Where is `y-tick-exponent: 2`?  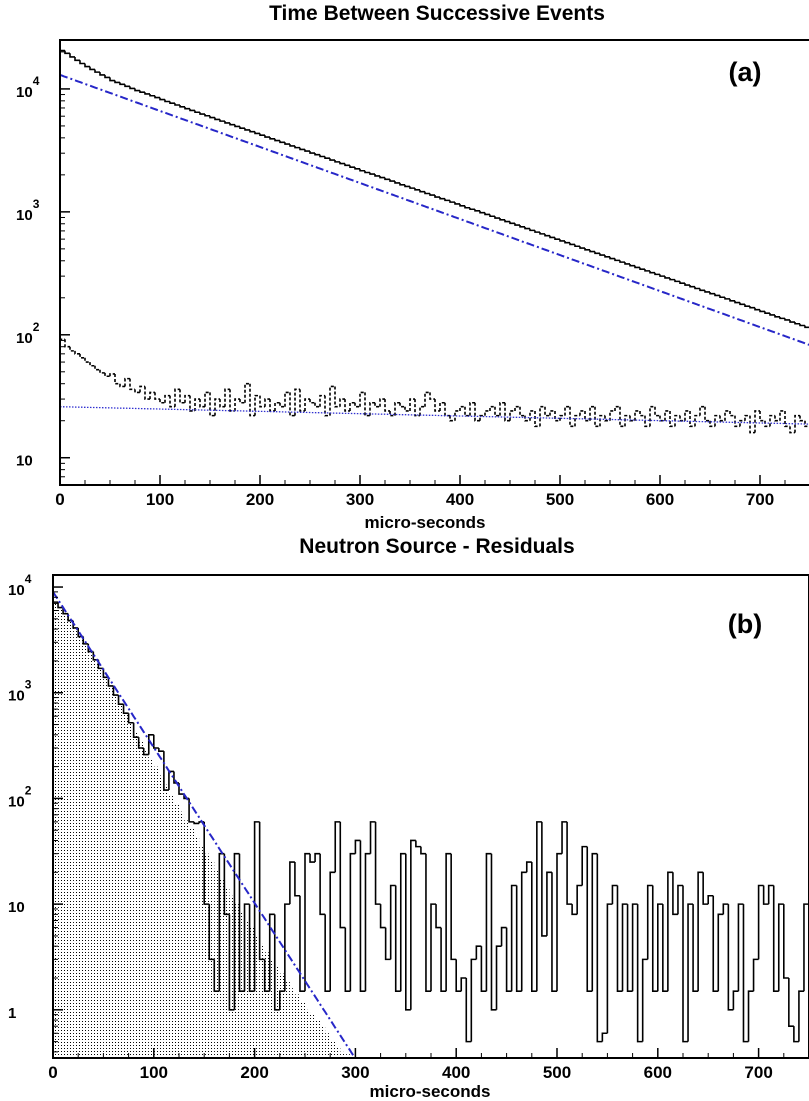 y-tick-exponent: 2 is located at coordinates (28, 790).